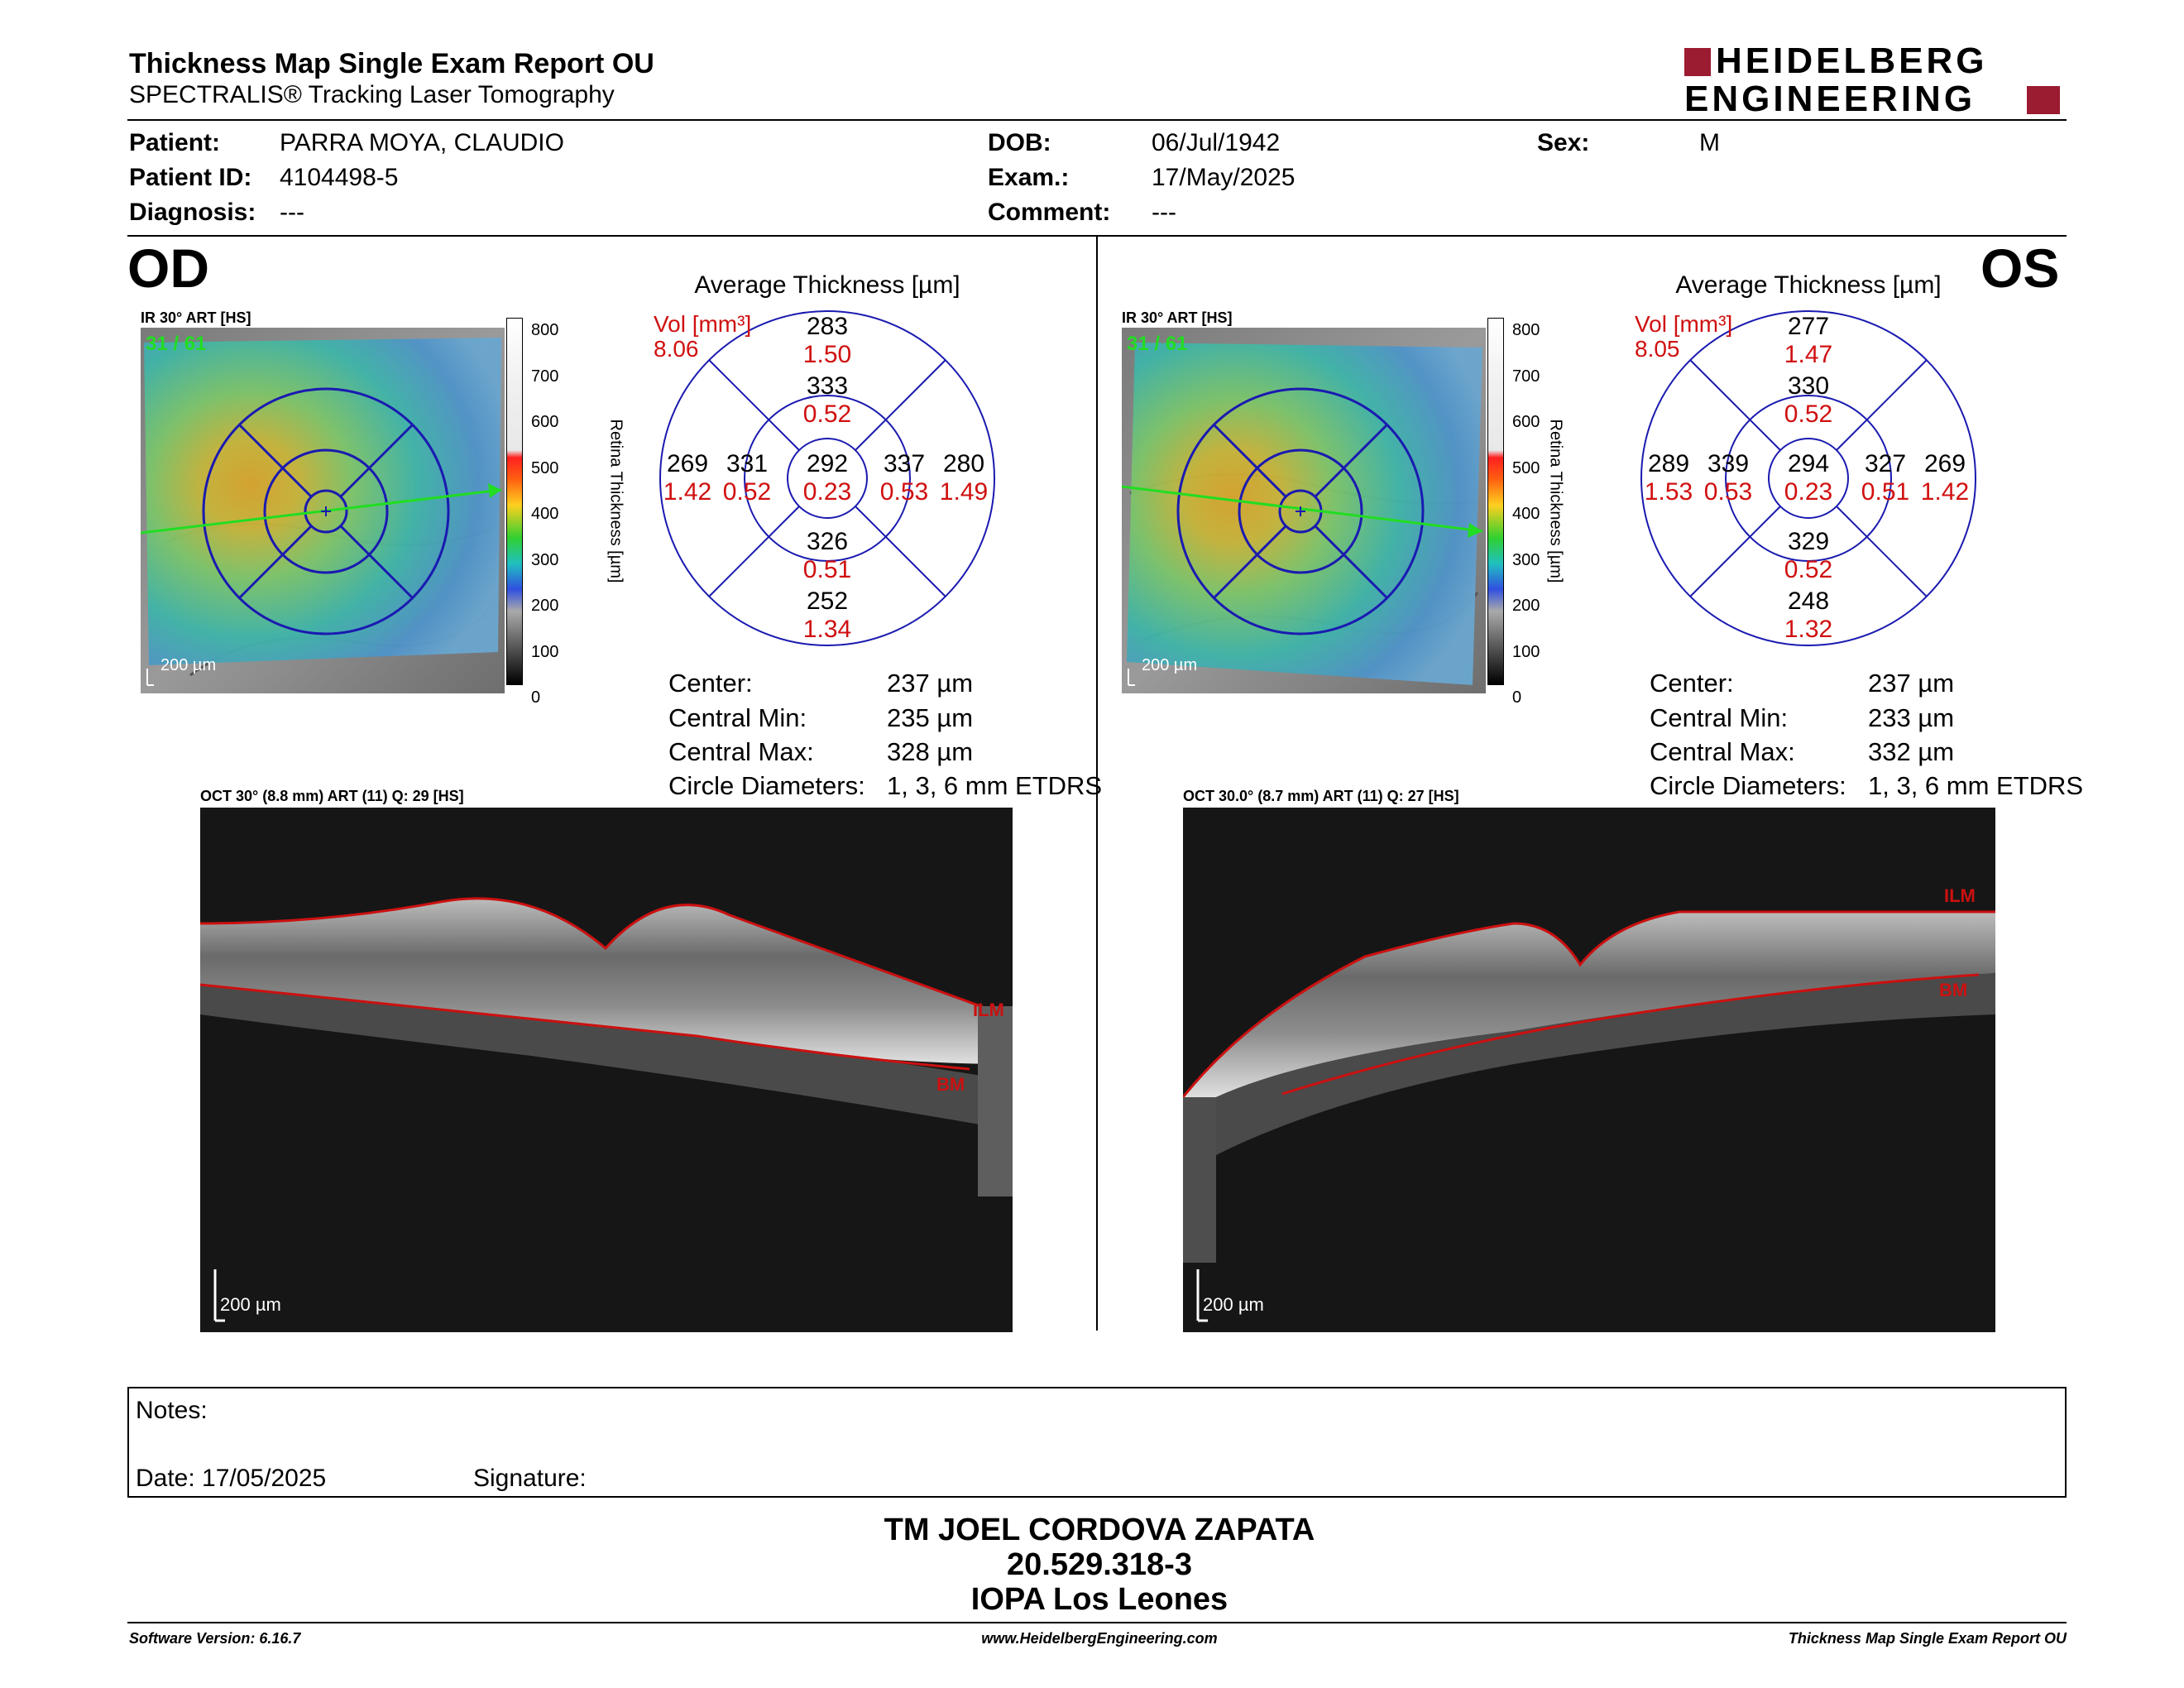  Describe the element at coordinates (1526, 559) in the screenshot. I see `os-tick: 300` at that location.